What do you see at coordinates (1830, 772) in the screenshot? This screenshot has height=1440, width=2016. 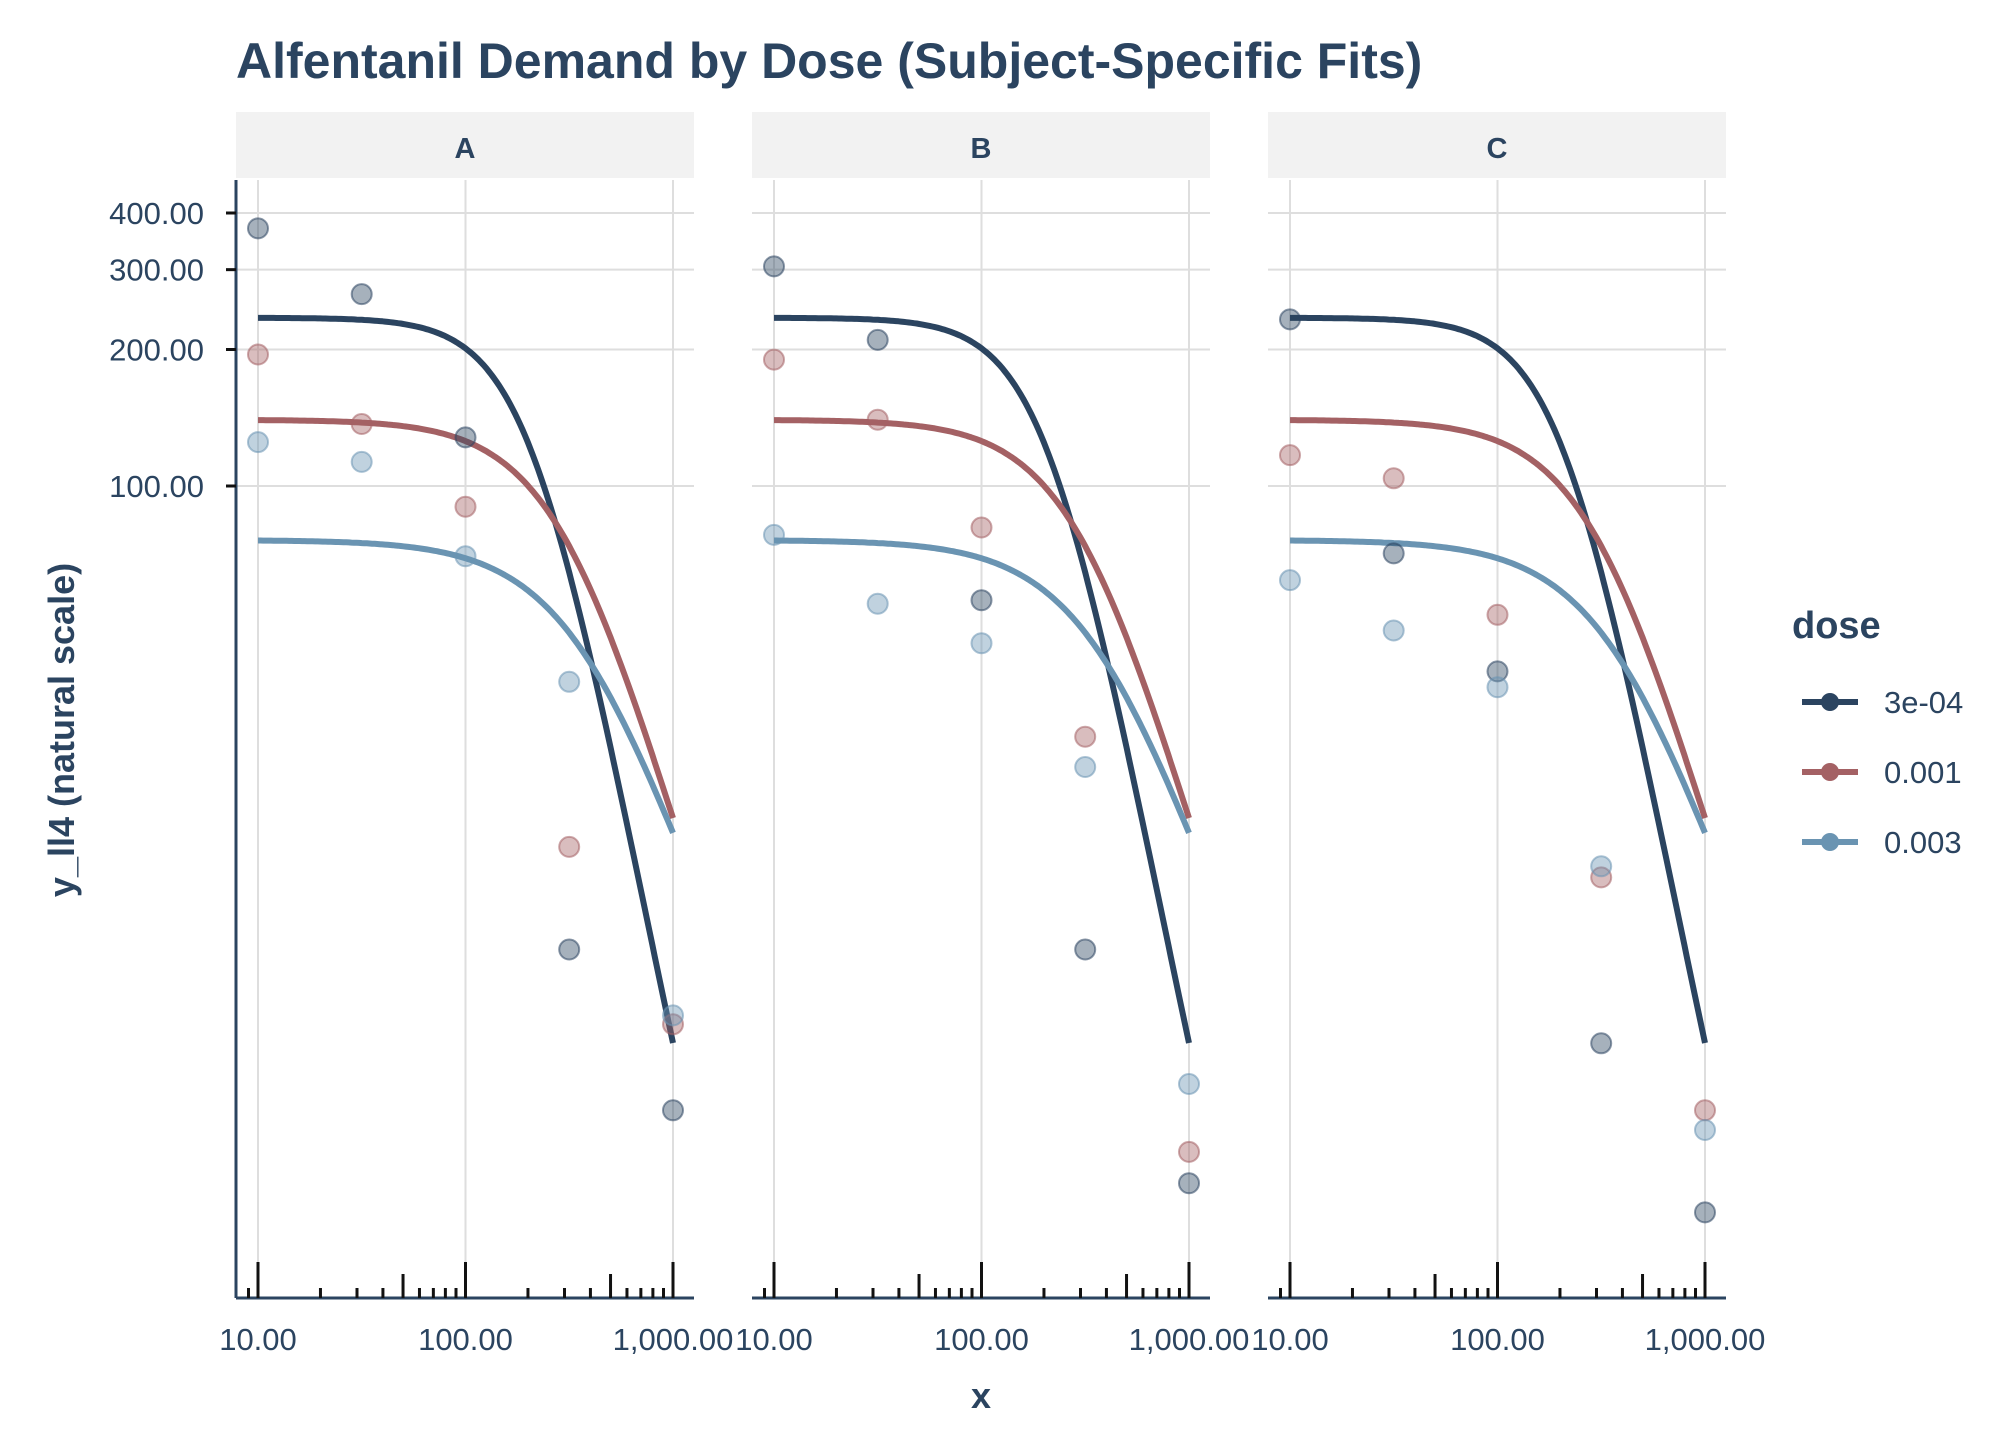 I see `legend-key-point-0.001` at bounding box center [1830, 772].